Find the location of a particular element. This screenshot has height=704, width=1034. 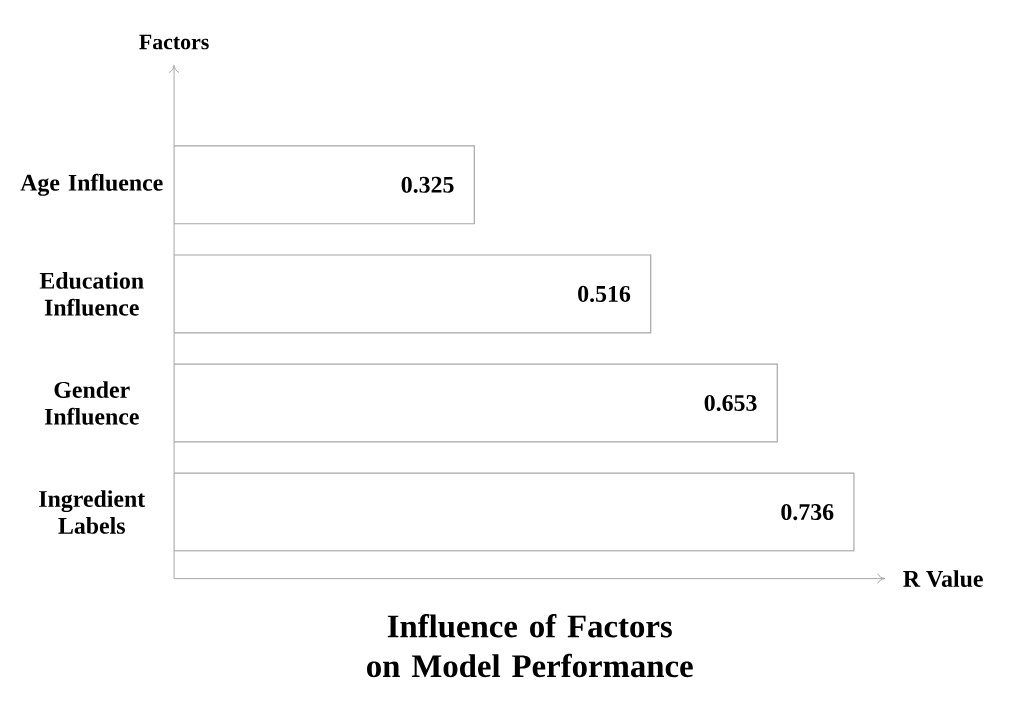

y-axis-title: Factors is located at coordinates (174, 42).